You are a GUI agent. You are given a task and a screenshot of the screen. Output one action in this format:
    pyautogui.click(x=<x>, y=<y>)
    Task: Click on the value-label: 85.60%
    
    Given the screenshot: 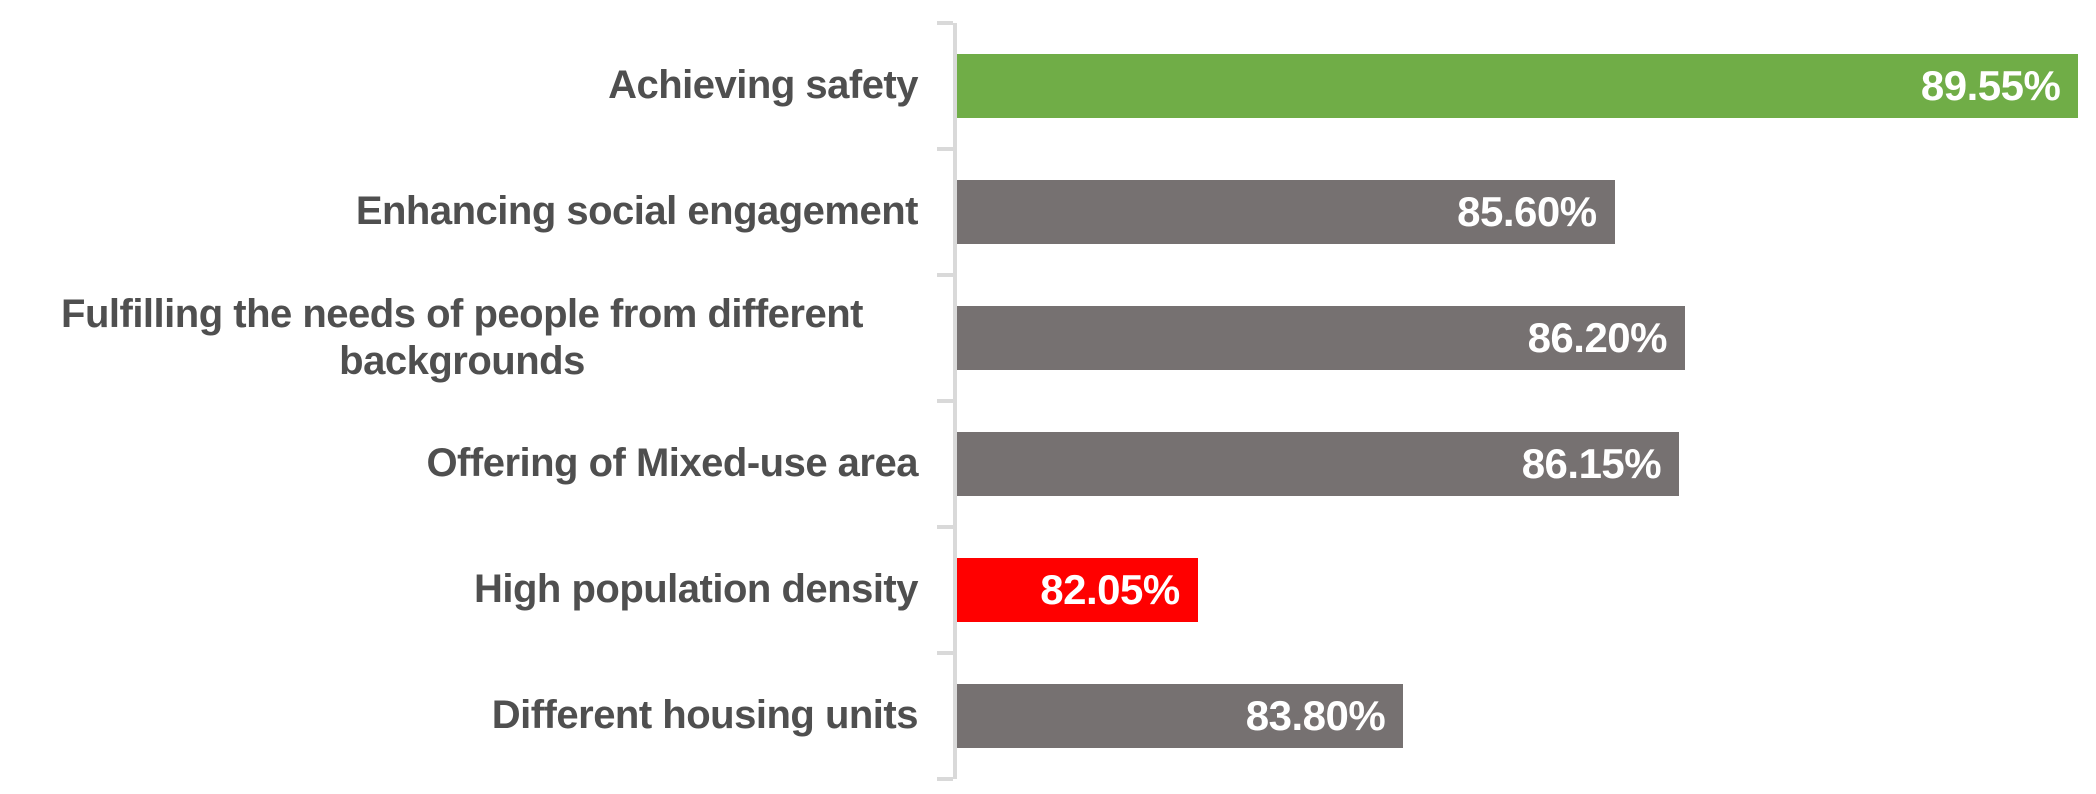 What is the action you would take?
    pyautogui.click(x=1527, y=211)
    